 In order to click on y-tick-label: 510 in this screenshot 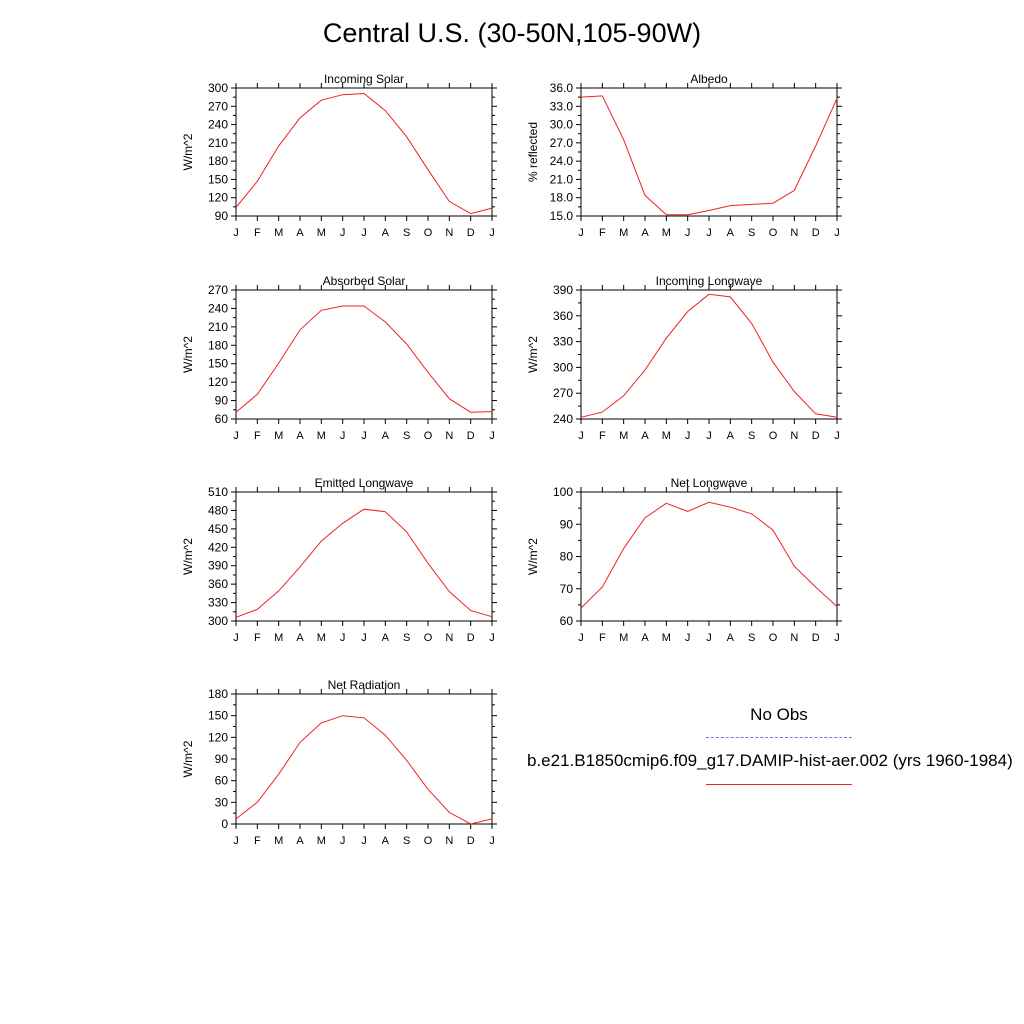, I will do `click(218, 492)`.